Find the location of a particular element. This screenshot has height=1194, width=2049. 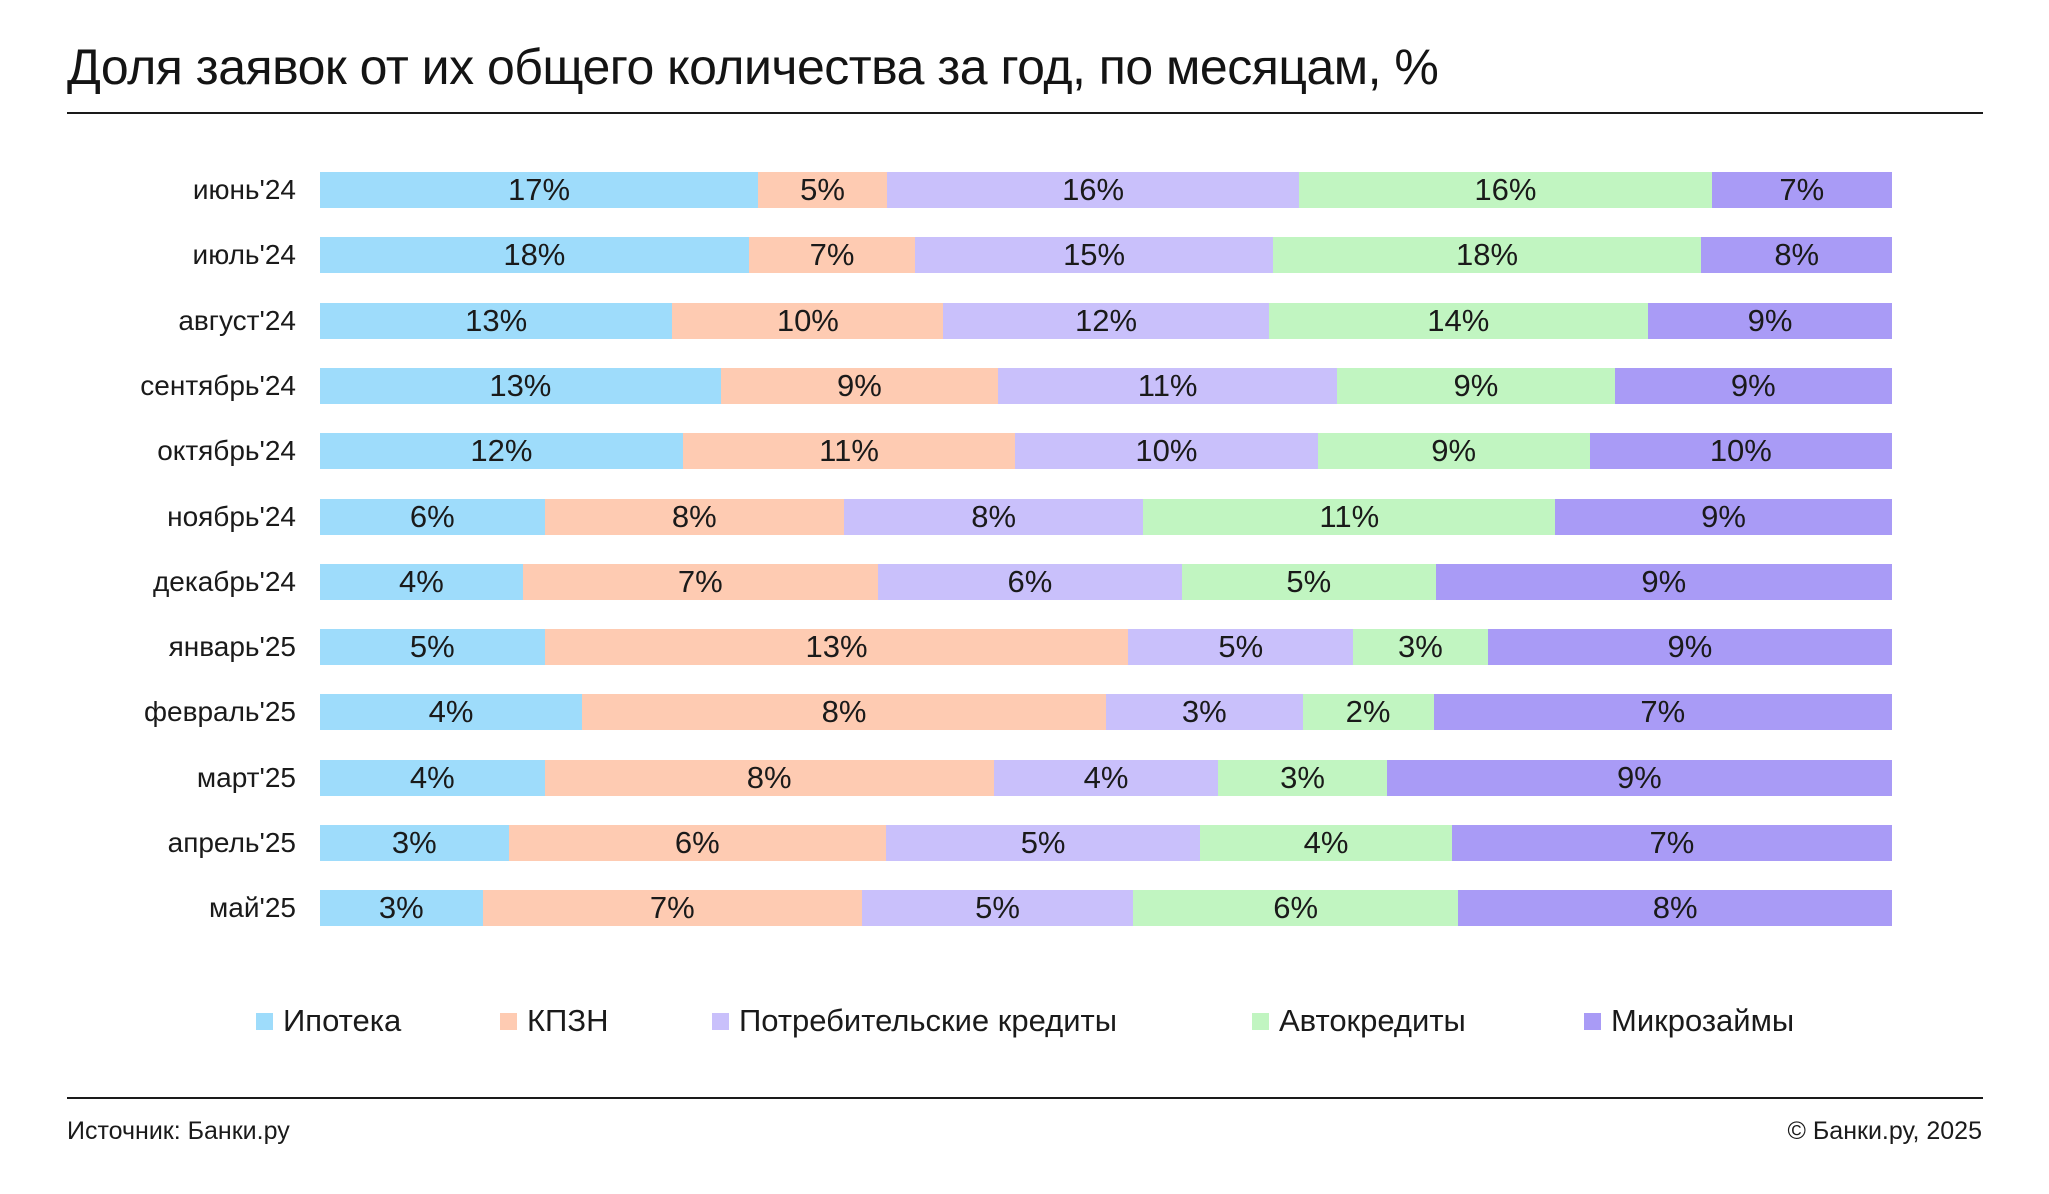

category-label: сентябрь'24 is located at coordinates (218, 385).